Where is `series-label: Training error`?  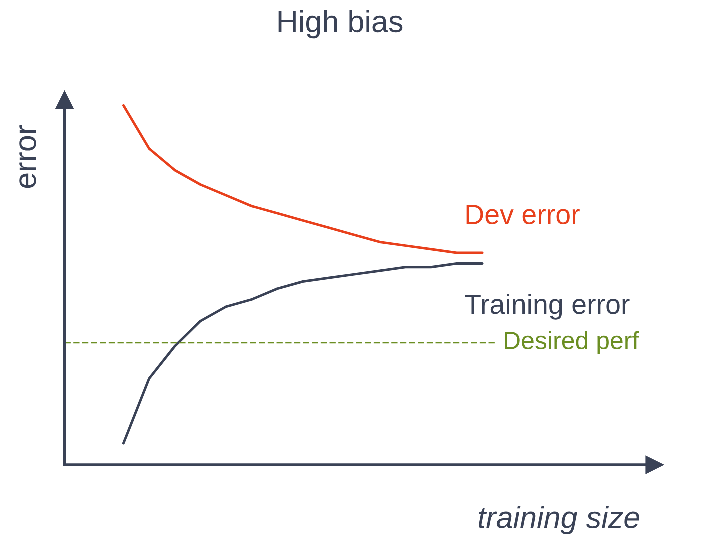 series-label: Training error is located at coordinates (547, 307).